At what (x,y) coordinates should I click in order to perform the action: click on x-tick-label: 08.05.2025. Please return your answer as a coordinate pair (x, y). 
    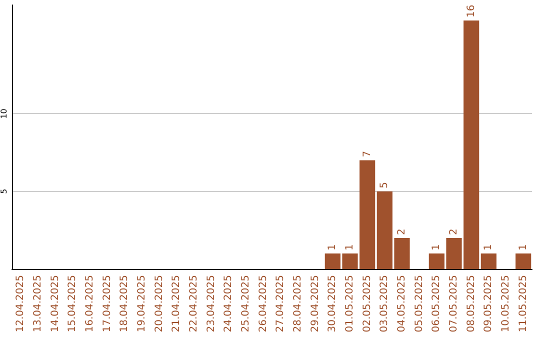
    Looking at the image, I should click on (471, 303).